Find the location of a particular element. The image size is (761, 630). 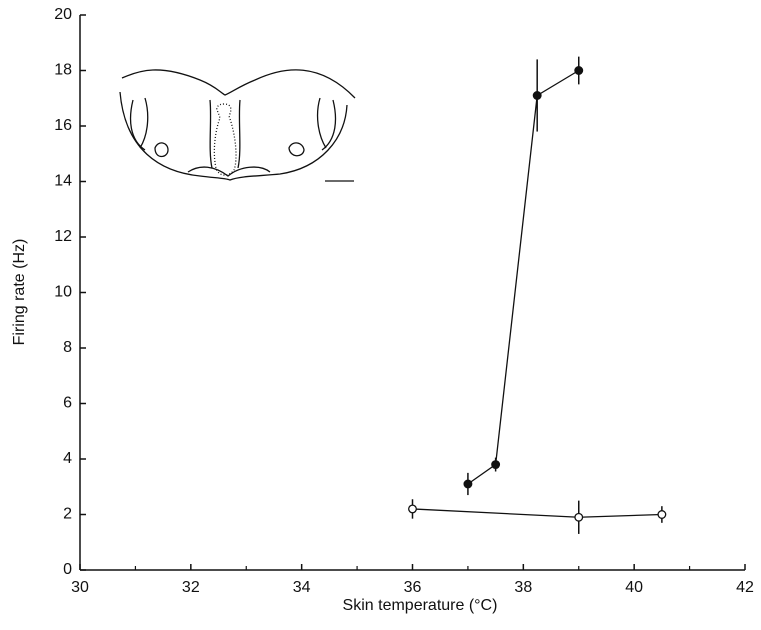

x-tick-label: 30 is located at coordinates (80, 587).